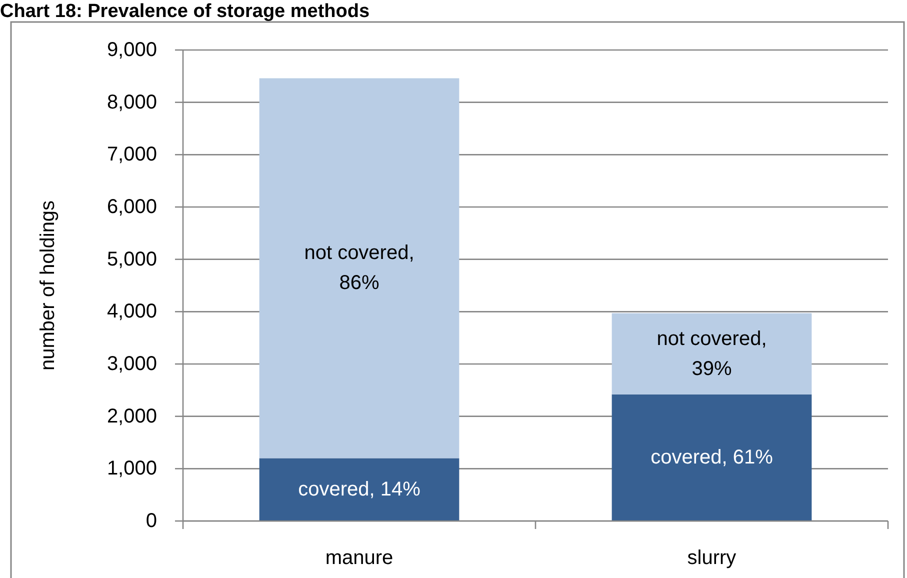 Image resolution: width=907 pixels, height=578 pixels. What do you see at coordinates (131, 364) in the screenshot?
I see `y-tick-label: 3,000` at bounding box center [131, 364].